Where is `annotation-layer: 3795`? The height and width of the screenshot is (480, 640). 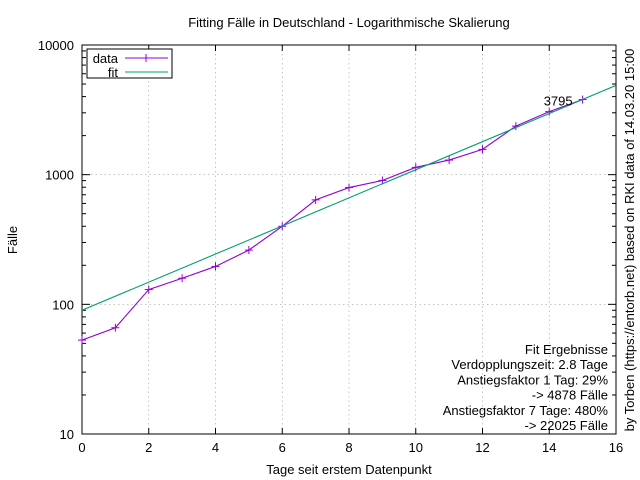 annotation-layer: 3795 is located at coordinates (558, 101).